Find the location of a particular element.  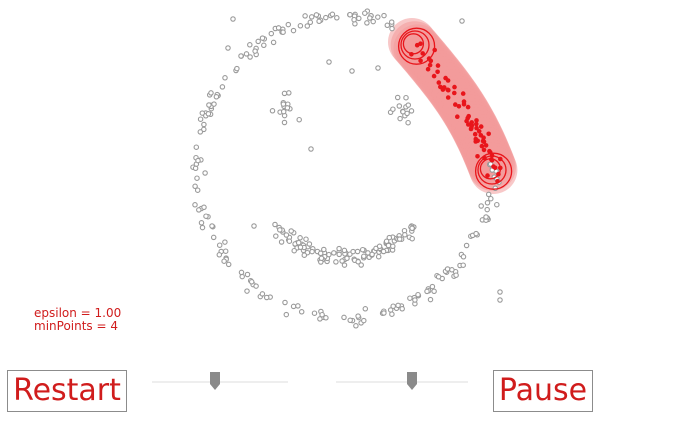

epsilon-slider-track is located at coordinates (220, 382).